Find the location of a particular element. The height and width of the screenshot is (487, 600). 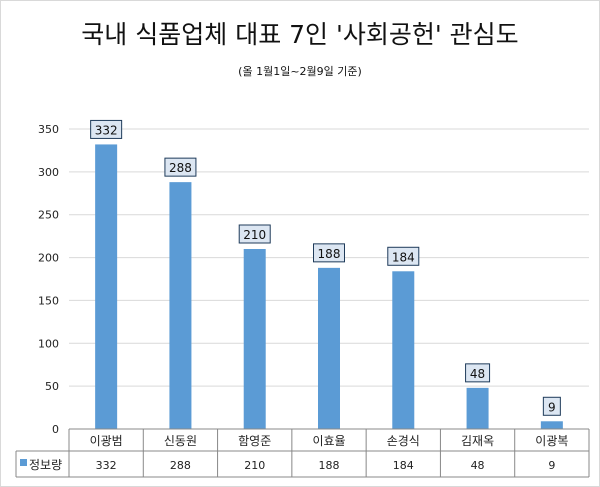

data-label: 210 is located at coordinates (254, 235).